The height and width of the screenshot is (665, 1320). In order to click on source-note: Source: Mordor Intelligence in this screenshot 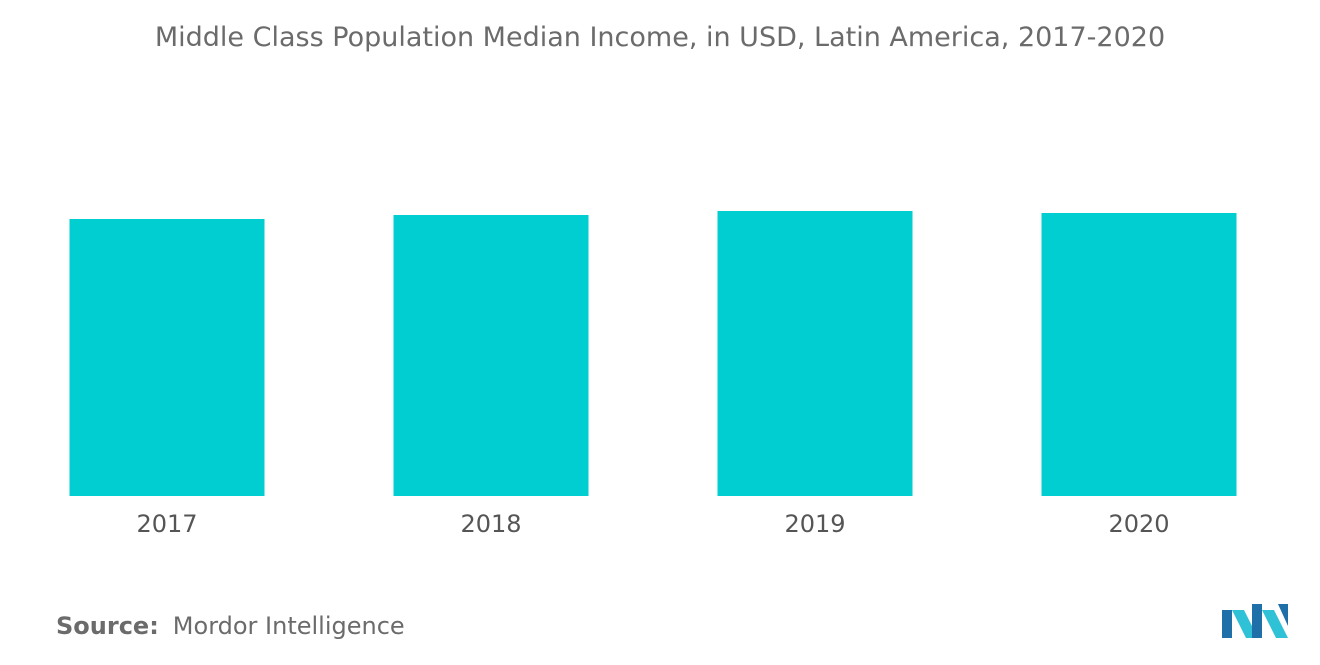, I will do `click(230, 626)`.